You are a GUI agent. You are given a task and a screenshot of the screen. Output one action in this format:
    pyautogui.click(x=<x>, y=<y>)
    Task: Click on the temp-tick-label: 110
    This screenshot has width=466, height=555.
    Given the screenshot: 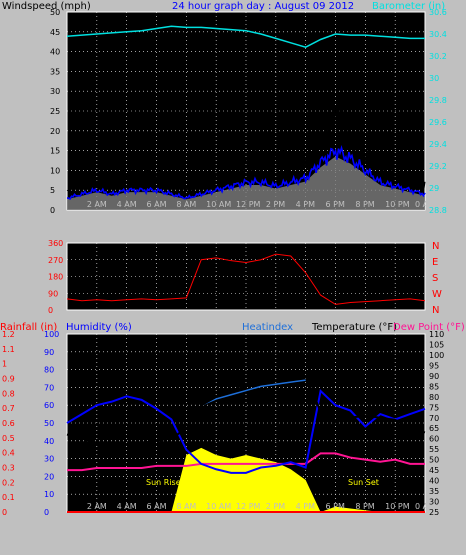 What is the action you would take?
    pyautogui.click(x=436, y=334)
    